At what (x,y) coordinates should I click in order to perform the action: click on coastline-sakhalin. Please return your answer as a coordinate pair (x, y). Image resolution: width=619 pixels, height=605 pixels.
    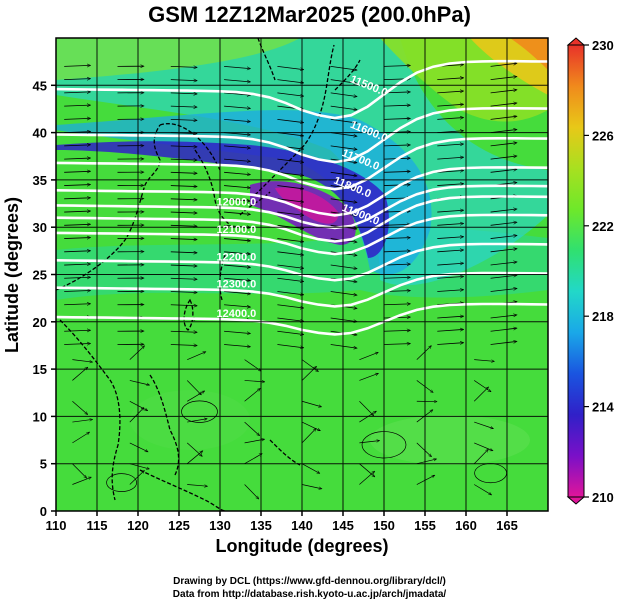
    Looking at the image, I should click on (266, 59).